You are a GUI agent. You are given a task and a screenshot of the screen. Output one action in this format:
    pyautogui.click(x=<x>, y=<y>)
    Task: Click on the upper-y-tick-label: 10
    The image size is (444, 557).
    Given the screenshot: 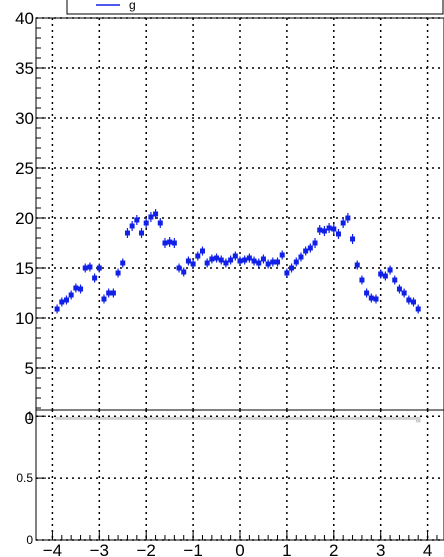 What is the action you would take?
    pyautogui.click(x=24, y=318)
    